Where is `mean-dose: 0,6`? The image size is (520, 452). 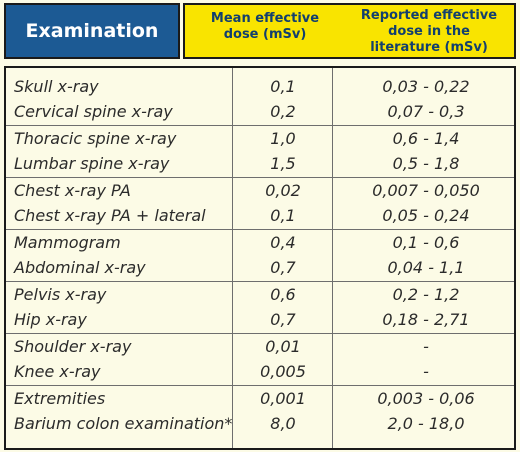 mean-dose: 0,6 is located at coordinates (283, 294).